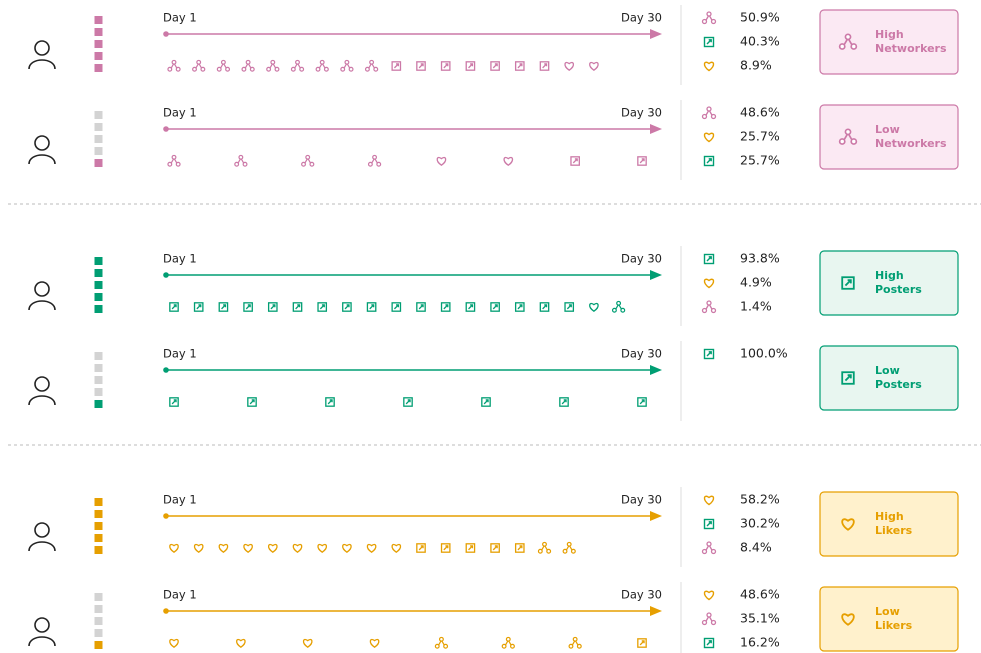 This screenshot has height=653, width=981. I want to click on label-text: Low, so click(887, 611).